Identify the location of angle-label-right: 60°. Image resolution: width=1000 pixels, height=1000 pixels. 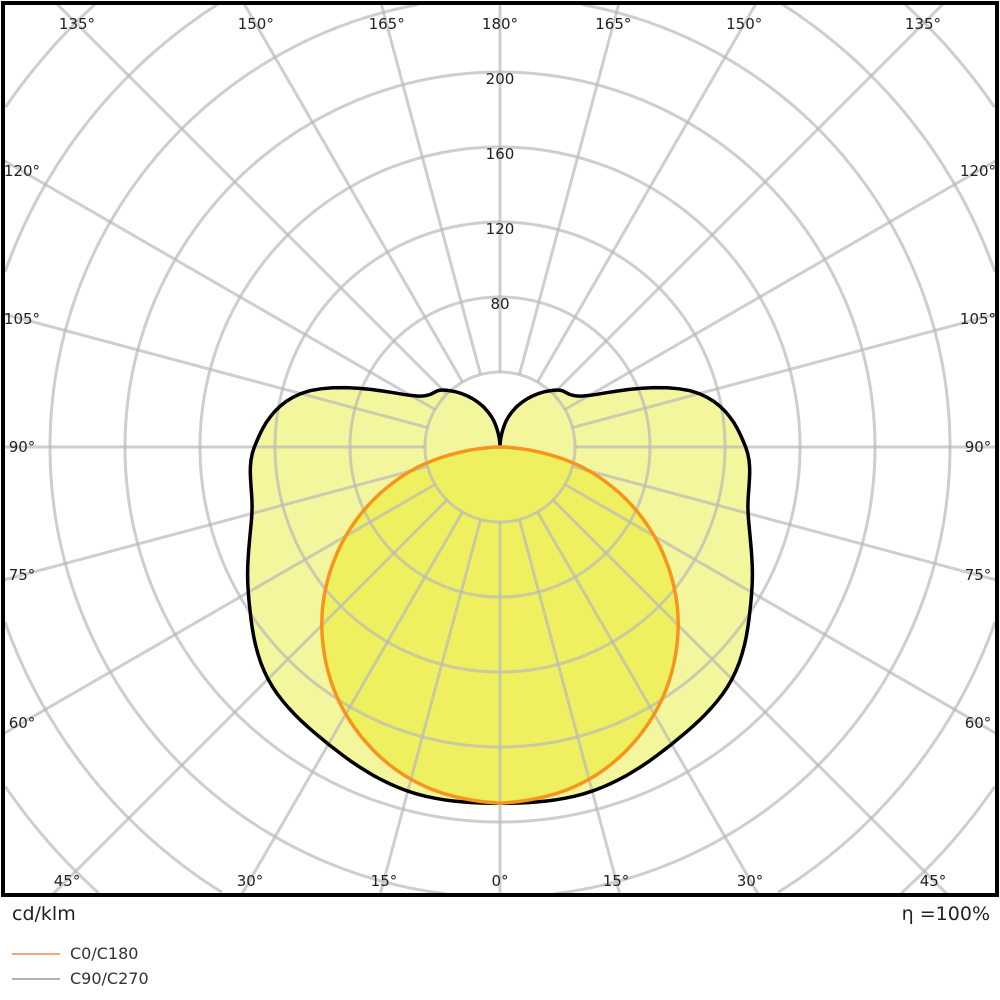
(978, 723).